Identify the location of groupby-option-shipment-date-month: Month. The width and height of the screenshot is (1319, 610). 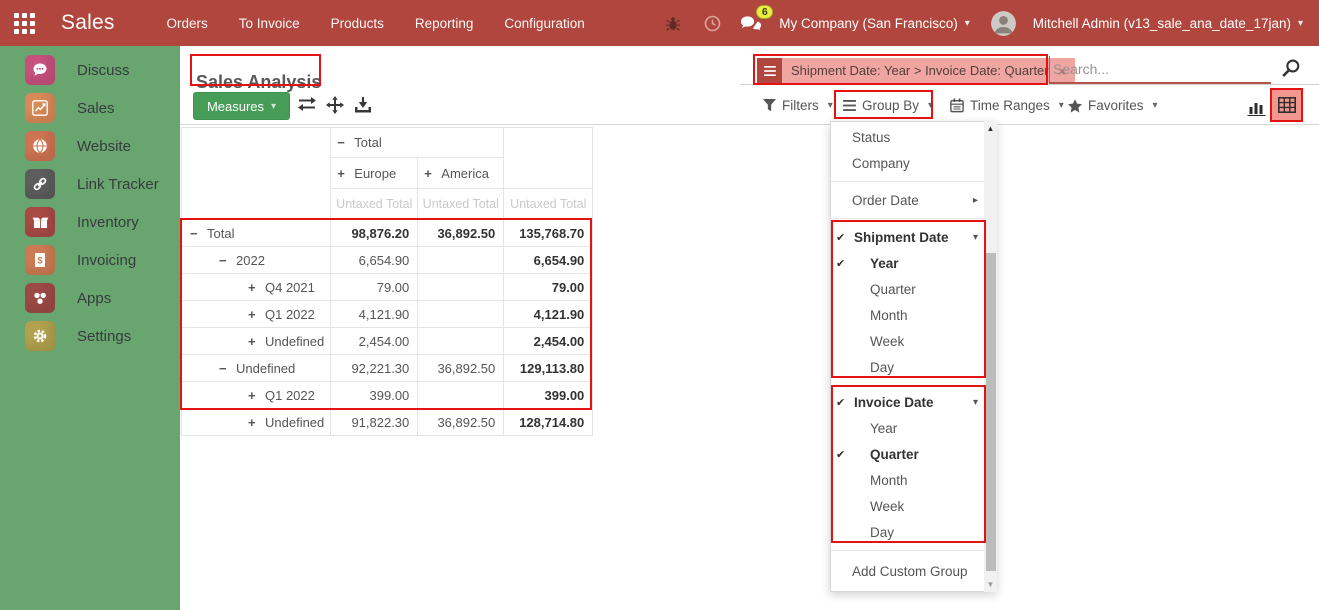
(907, 315).